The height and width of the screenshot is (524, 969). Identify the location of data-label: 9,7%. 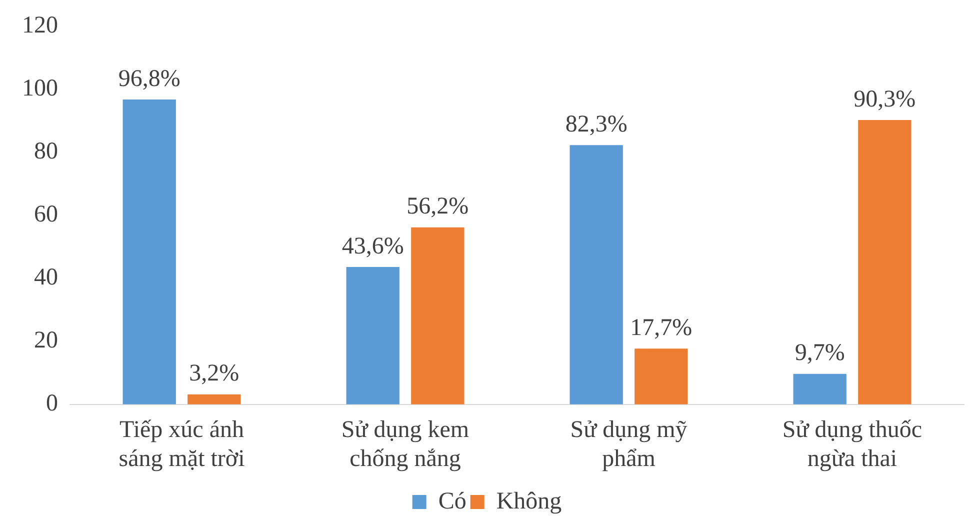
(819, 353).